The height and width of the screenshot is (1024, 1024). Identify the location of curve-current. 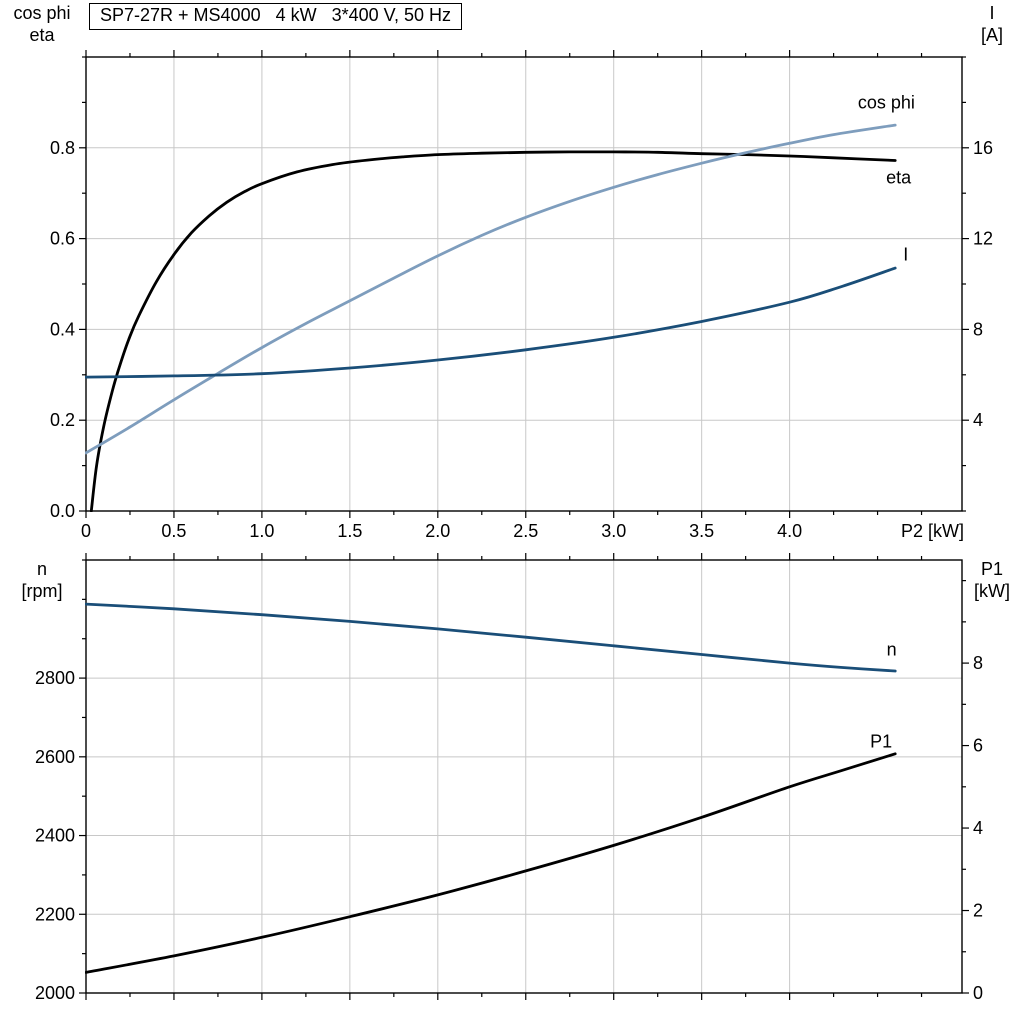
(491, 322).